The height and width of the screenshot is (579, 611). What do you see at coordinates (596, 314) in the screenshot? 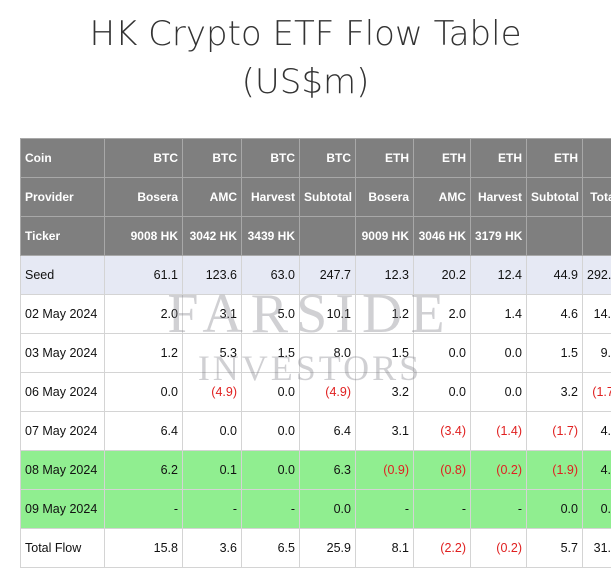
I see `value-cell: 14.7` at bounding box center [596, 314].